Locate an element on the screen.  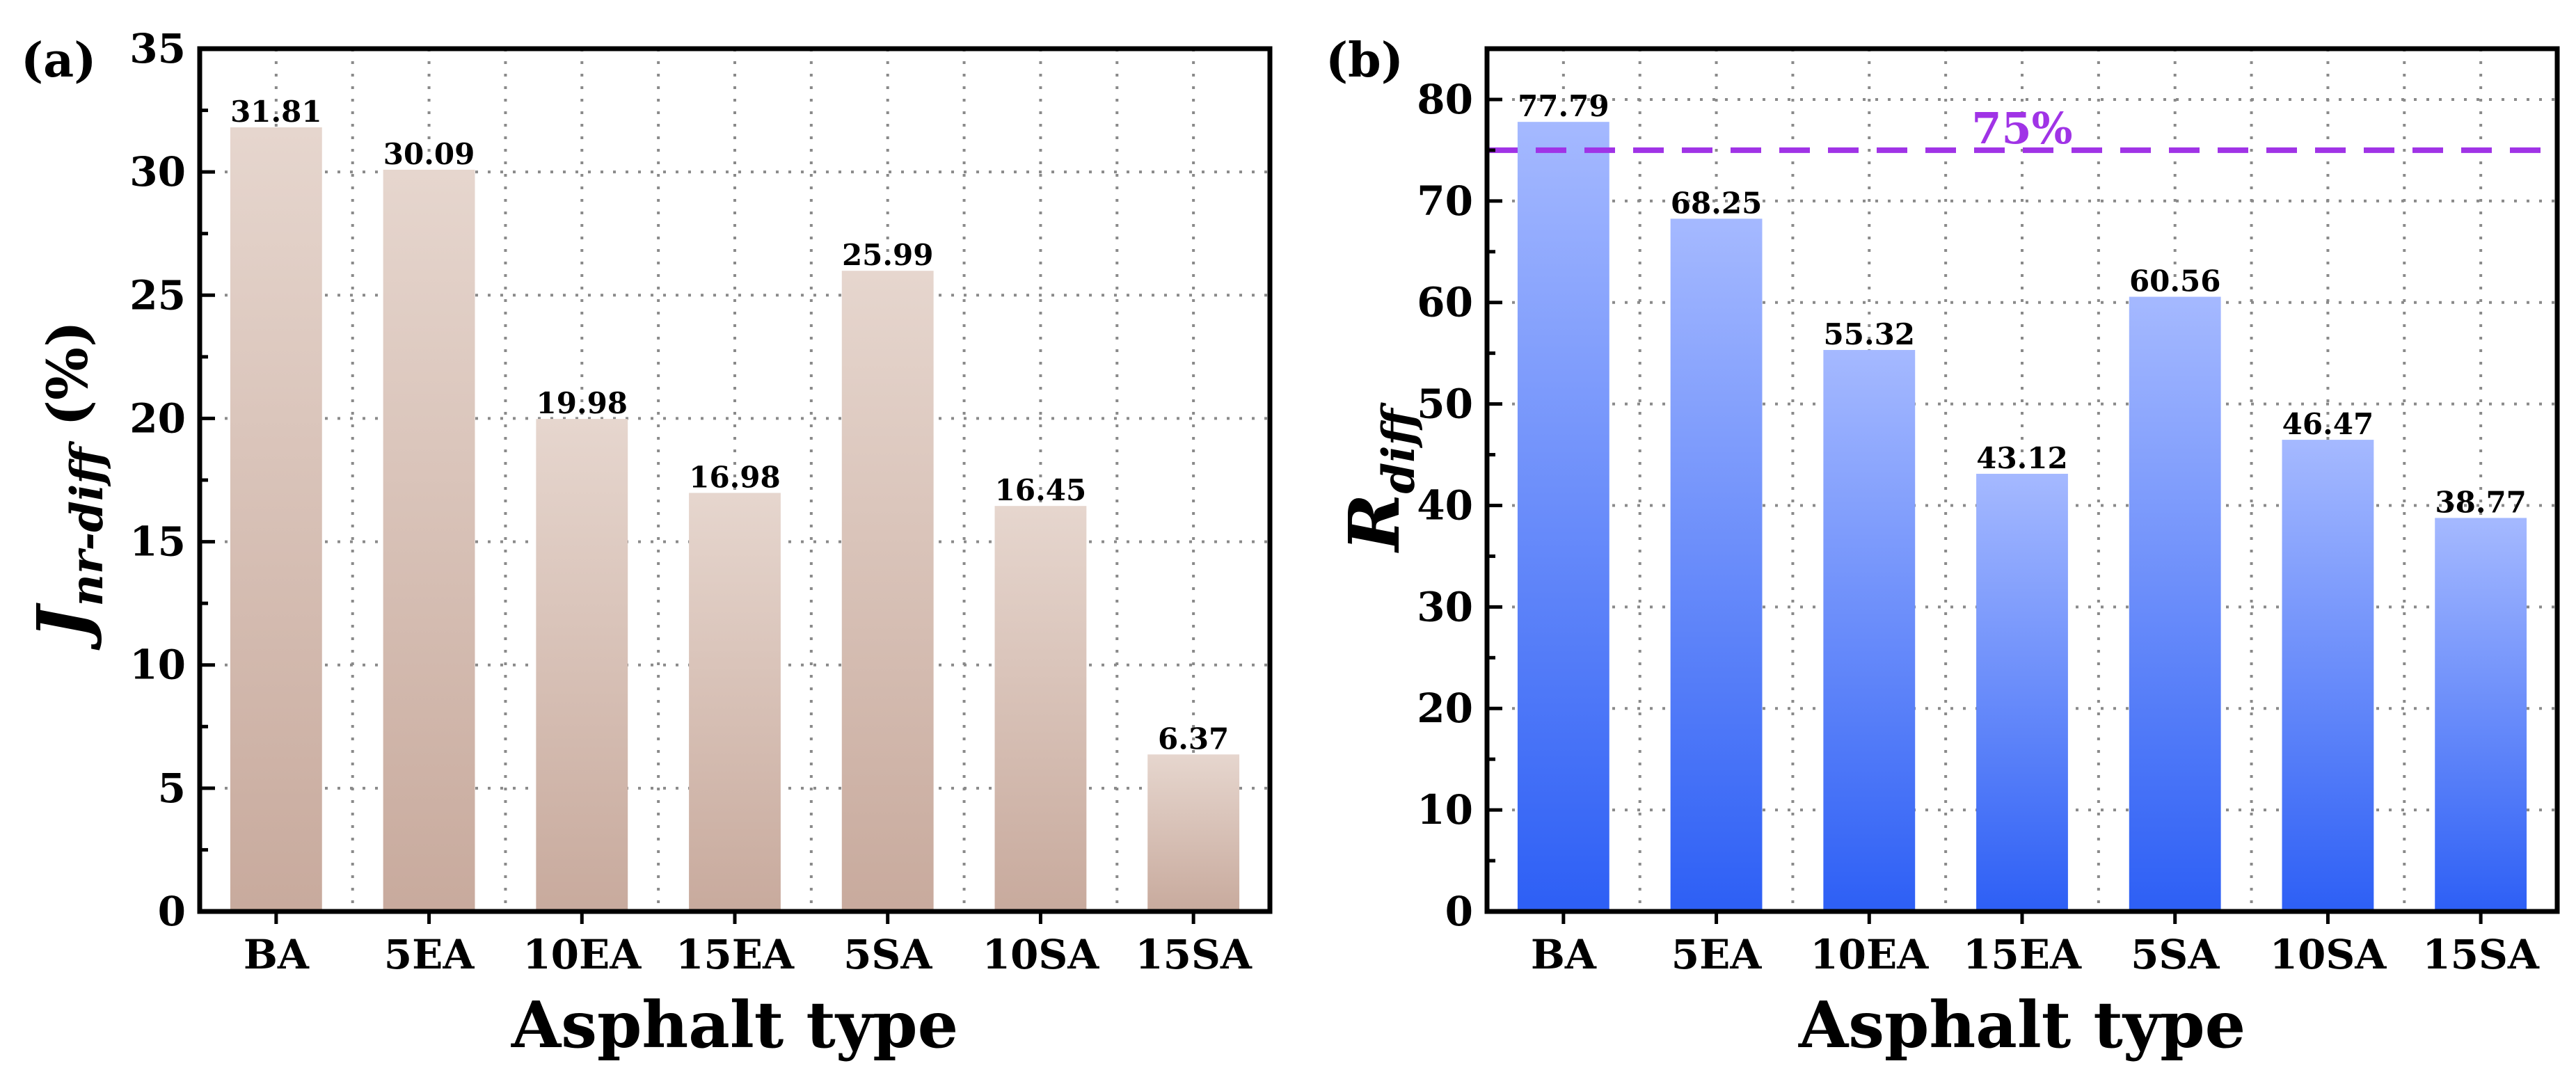
panel-b-label: (b) is located at coordinates (1365, 60).